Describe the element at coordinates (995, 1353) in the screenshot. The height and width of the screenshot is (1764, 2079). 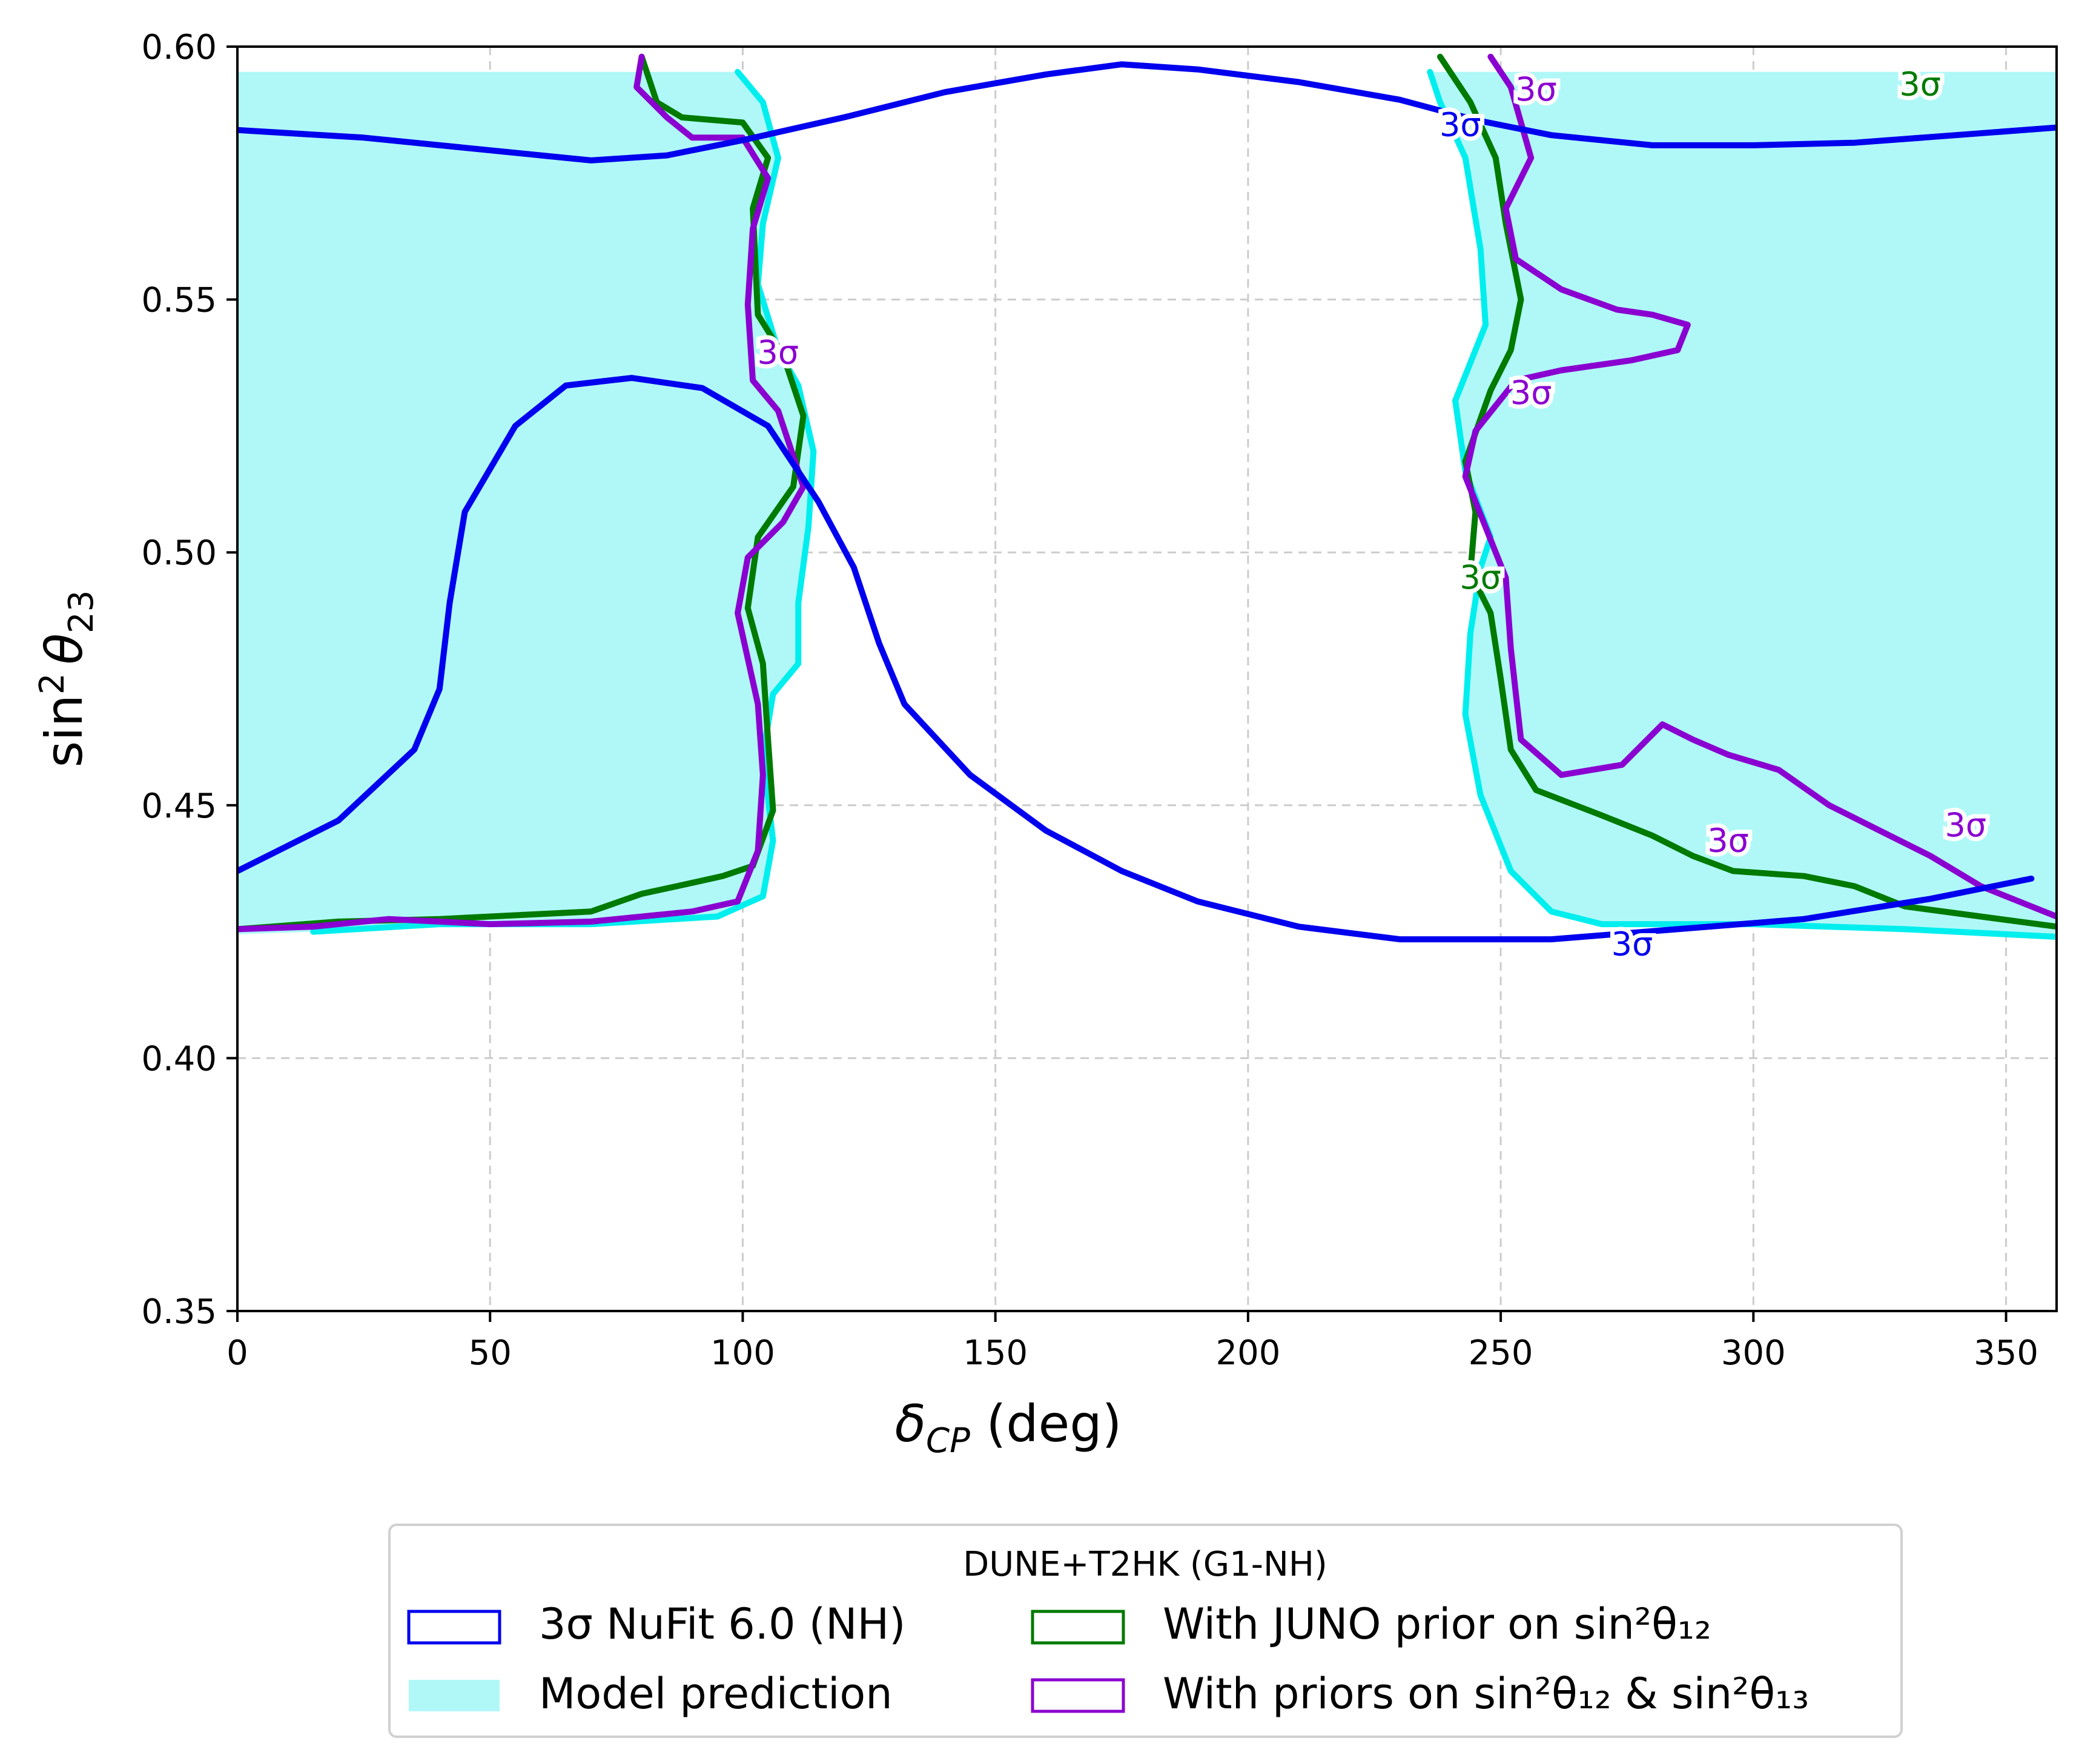
I see `x-tick-label: 150` at that location.